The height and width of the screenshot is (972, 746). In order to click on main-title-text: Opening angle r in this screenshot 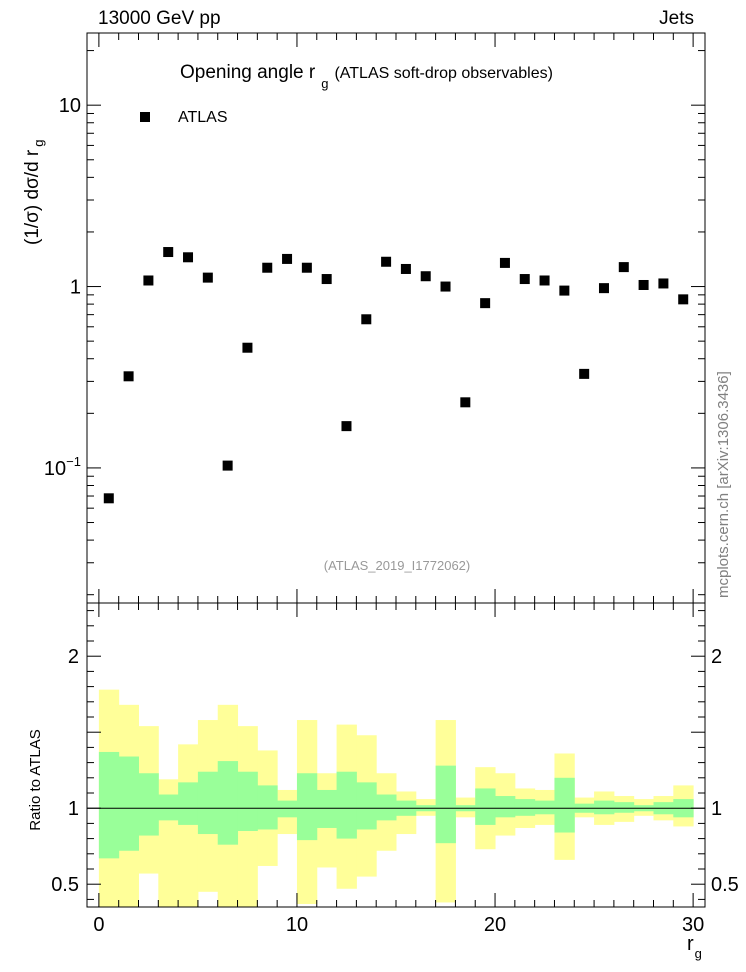, I will do `click(248, 72)`.